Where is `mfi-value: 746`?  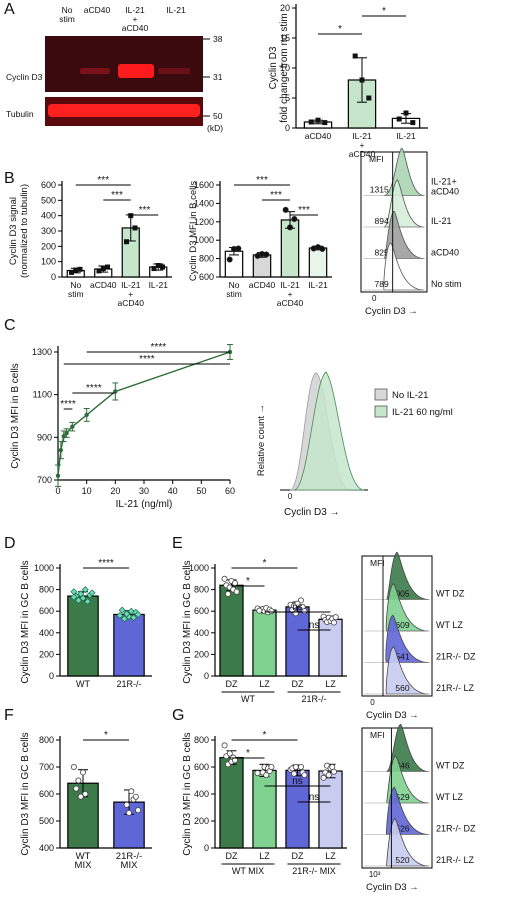 mfi-value: 746 is located at coordinates (402, 766).